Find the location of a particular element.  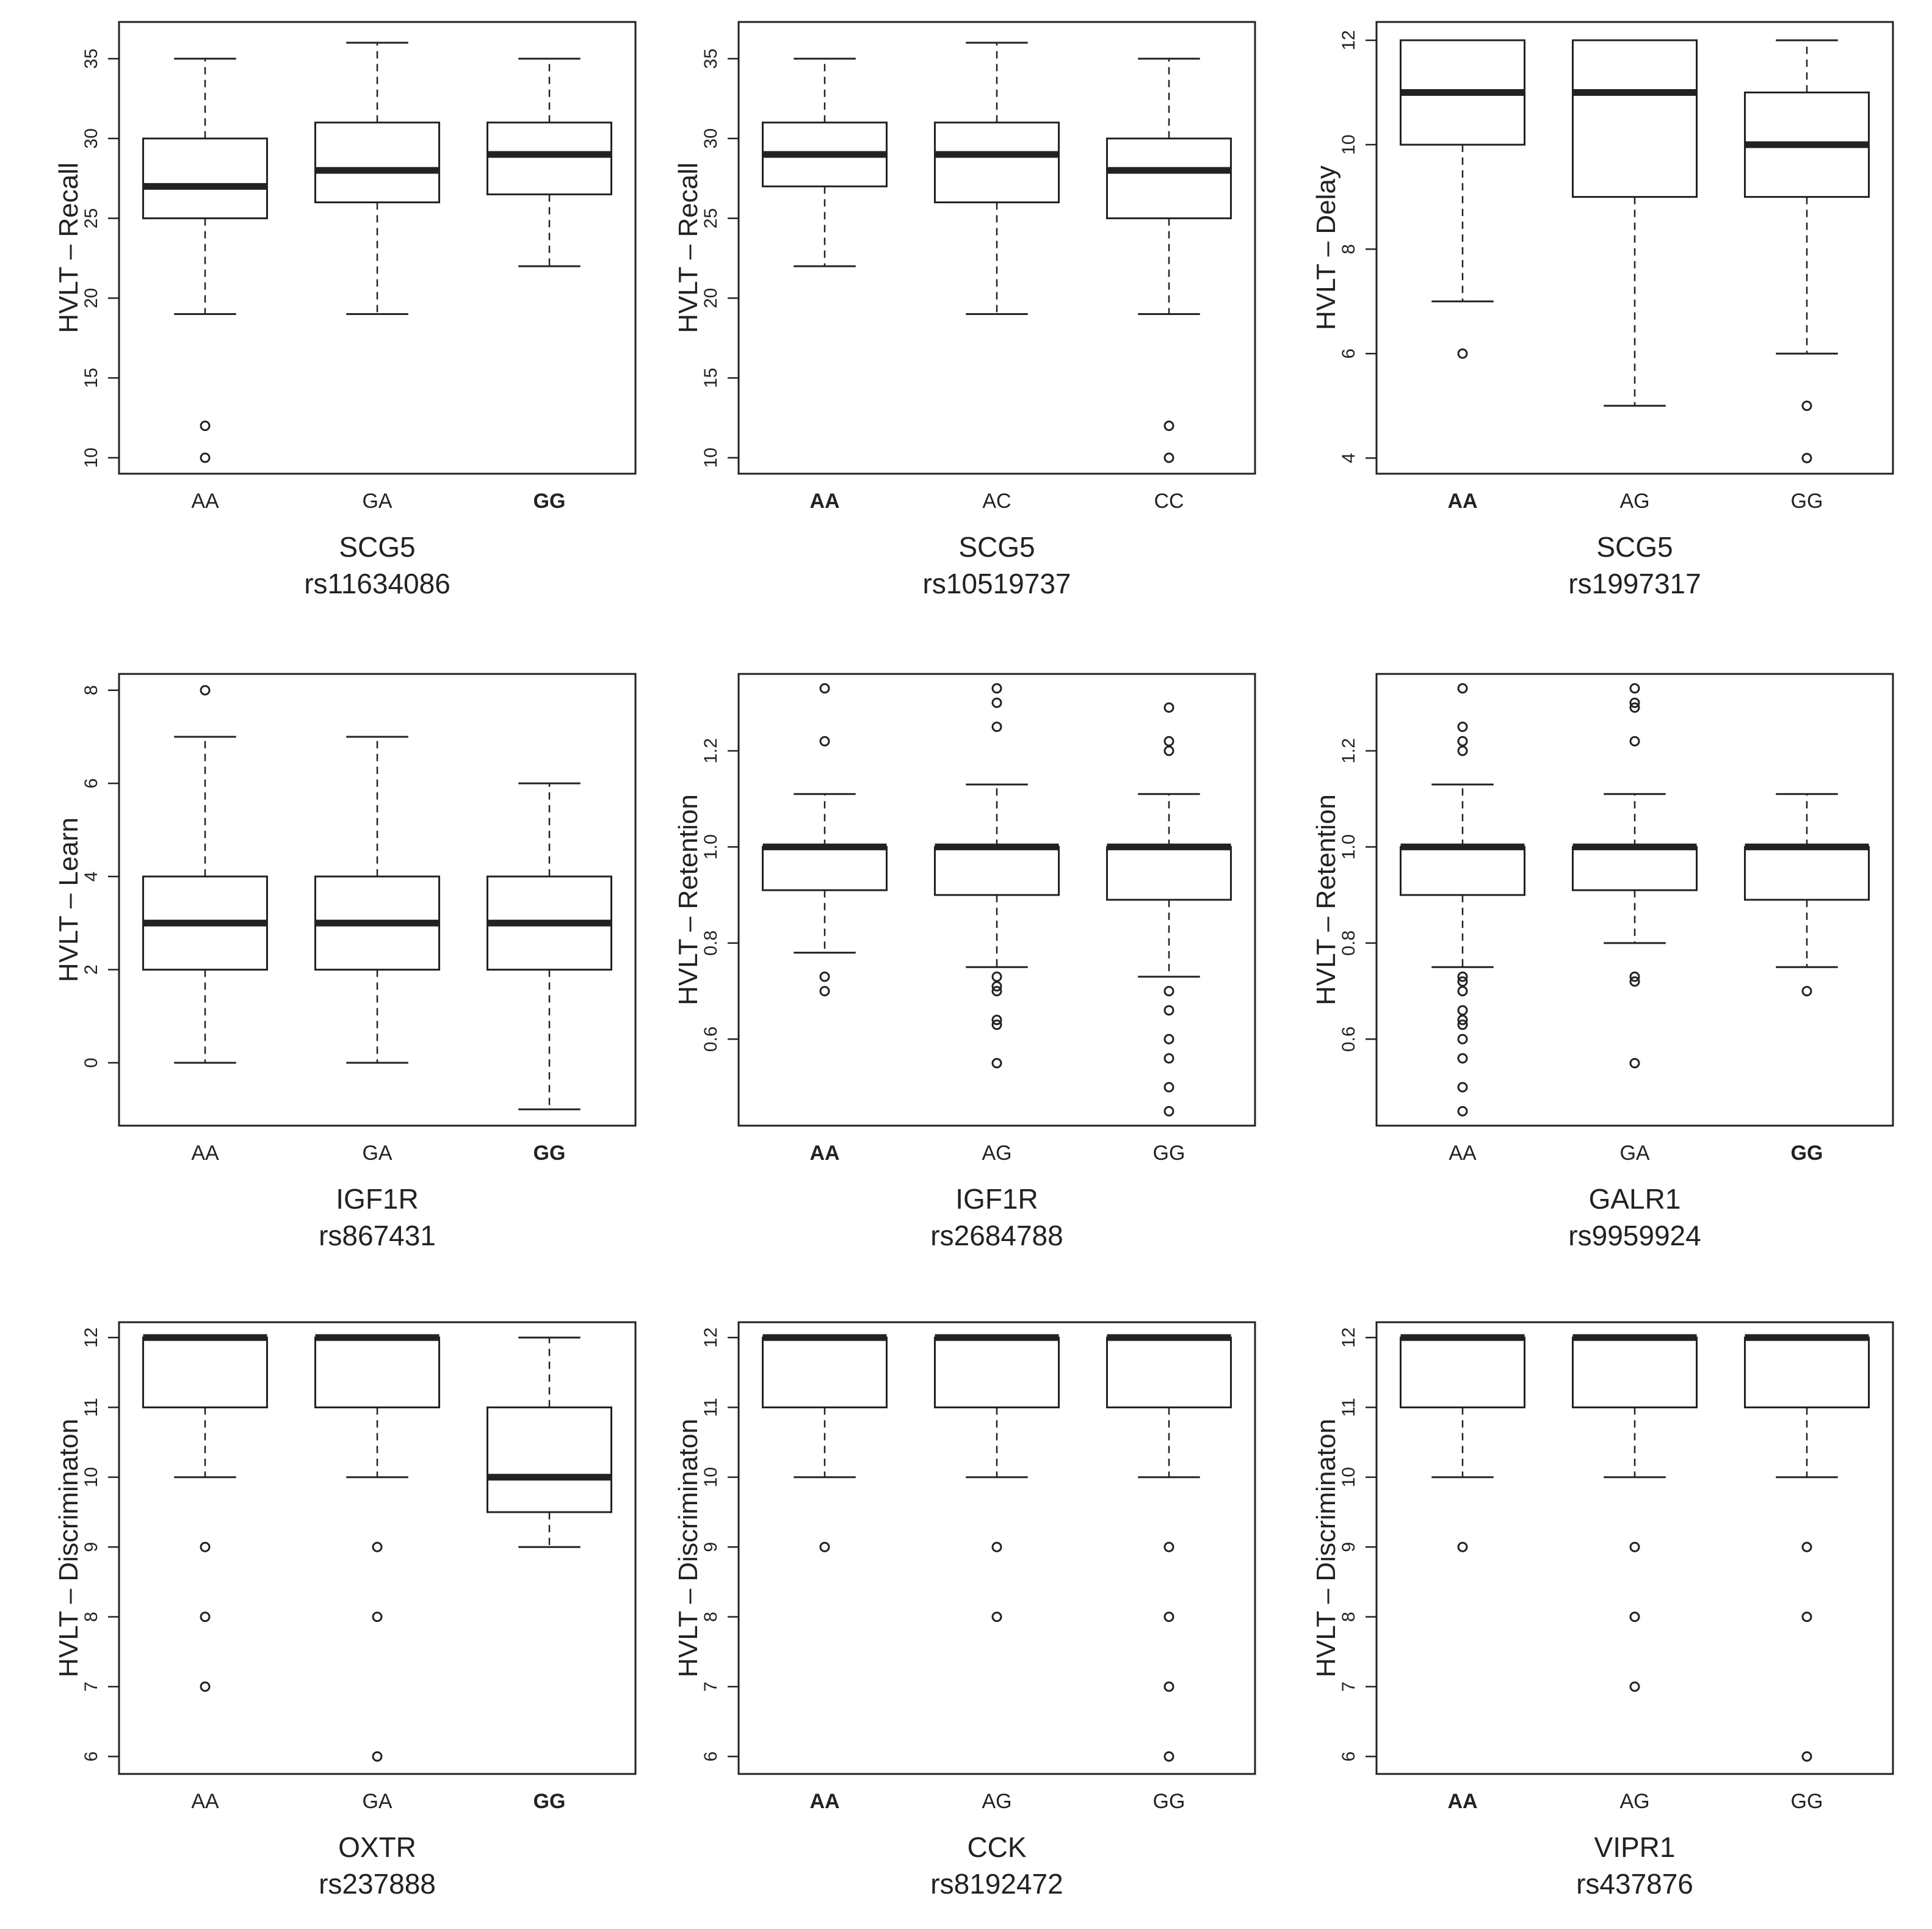

boxplot-panel: 0 2 4 6 8 HVLT – Learn AA GA GG IGF1R rs867431 is located at coordinates (345, 962).